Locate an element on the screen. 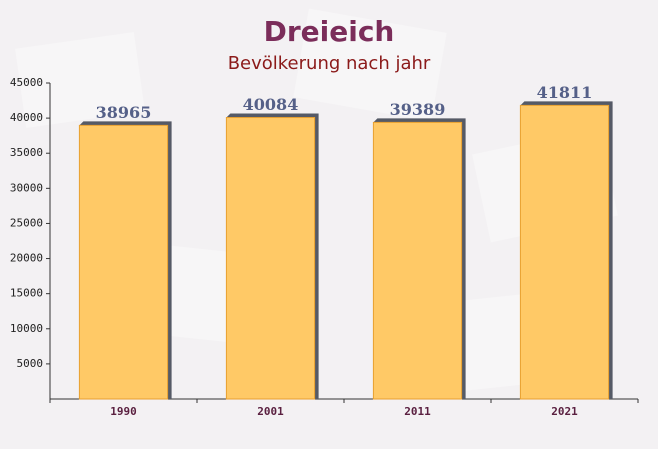 The image size is (658, 449). x-tick-label: 2001 is located at coordinates (270, 411).